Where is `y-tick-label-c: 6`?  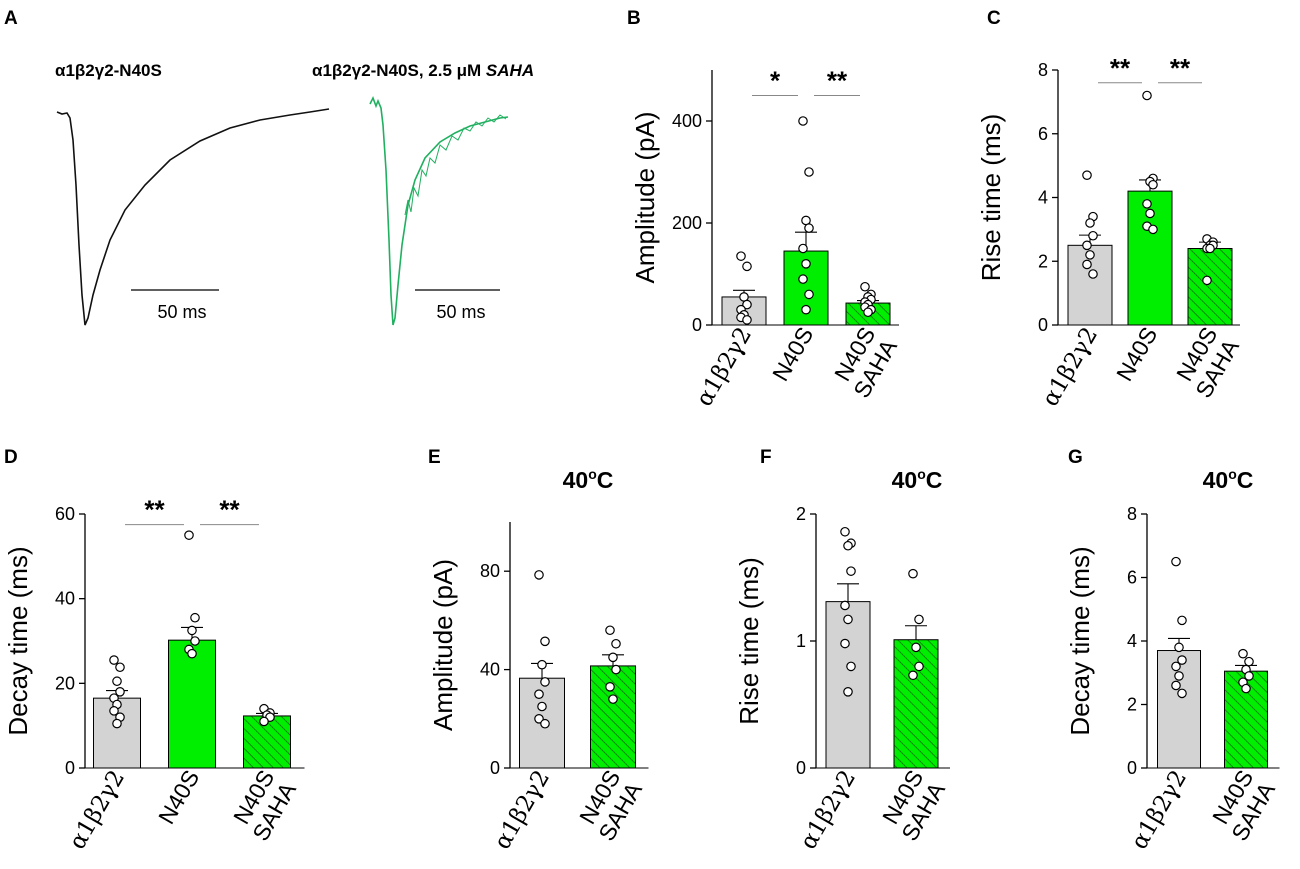
y-tick-label-c: 6 is located at coordinates (1043, 134).